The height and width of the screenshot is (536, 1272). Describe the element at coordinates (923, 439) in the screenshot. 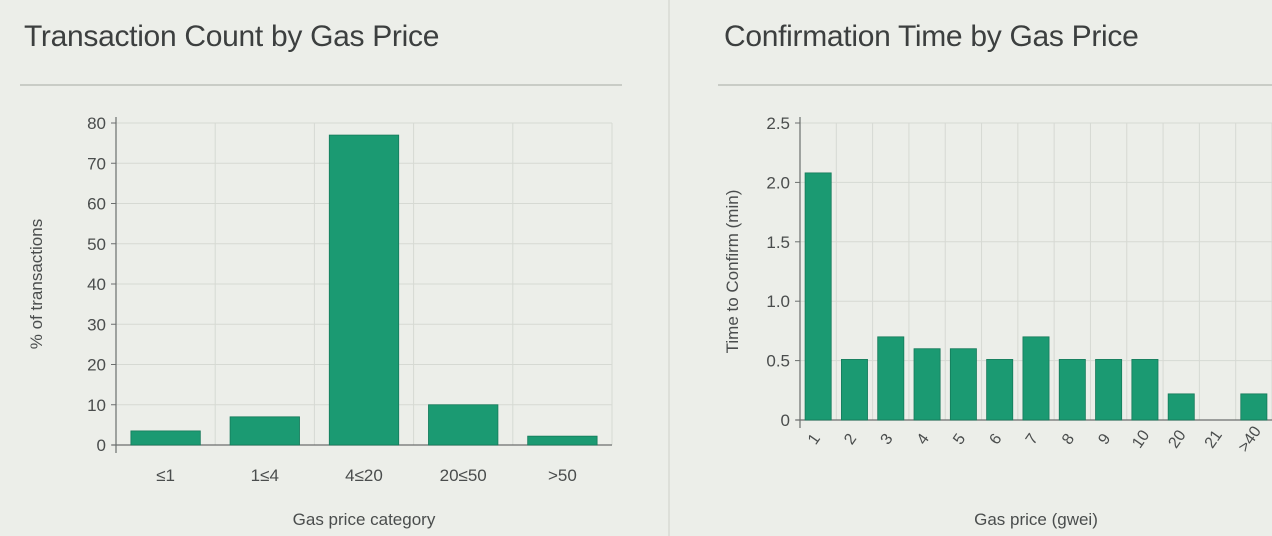

I see `x-tick-label: 4` at that location.